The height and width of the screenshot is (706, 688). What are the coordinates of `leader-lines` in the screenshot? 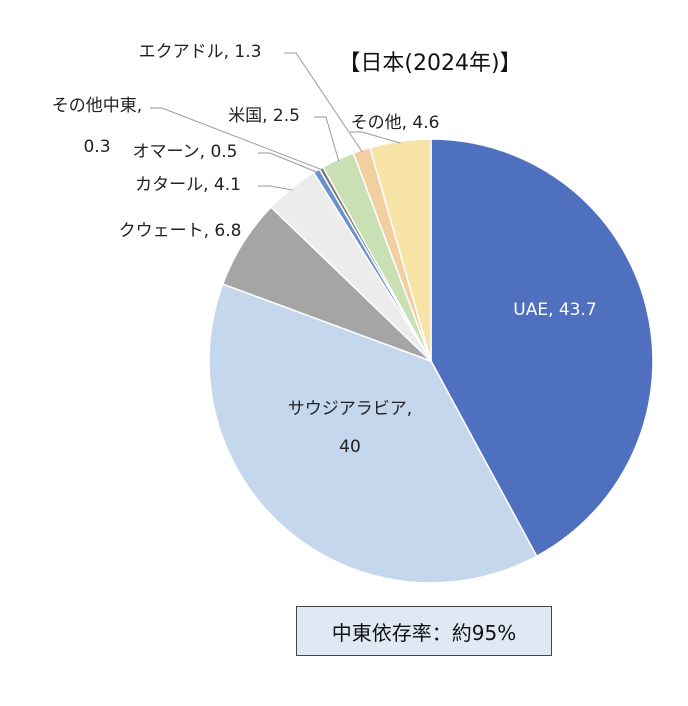 It's located at (275, 121).